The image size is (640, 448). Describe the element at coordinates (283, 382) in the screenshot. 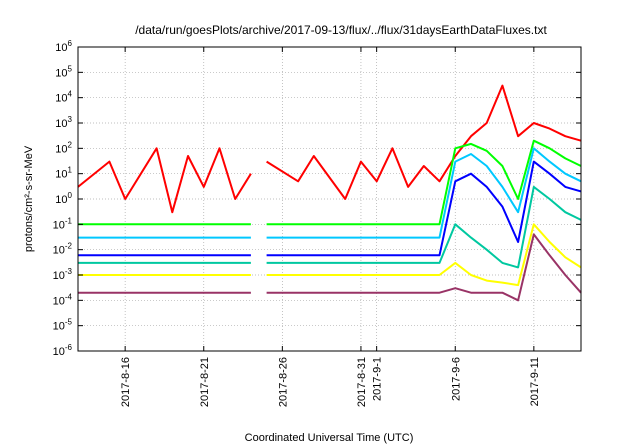

I see `x-tick-label: 2017-8-26` at that location.